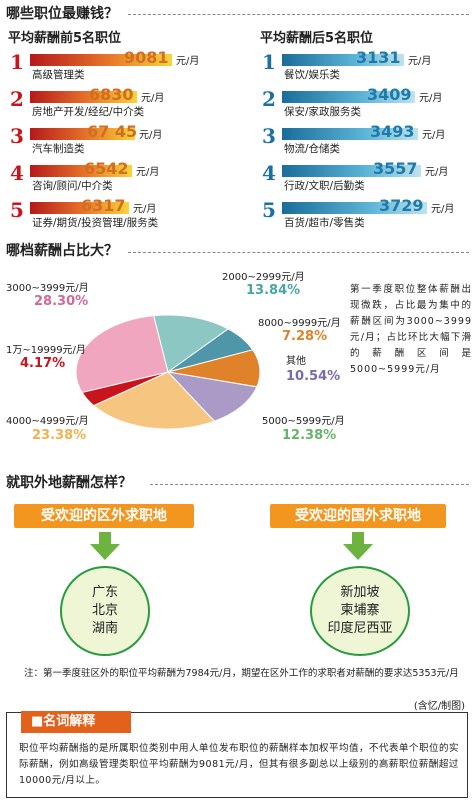  I want to click on pie-slice-label: 8000~9999元/月, so click(299, 323).